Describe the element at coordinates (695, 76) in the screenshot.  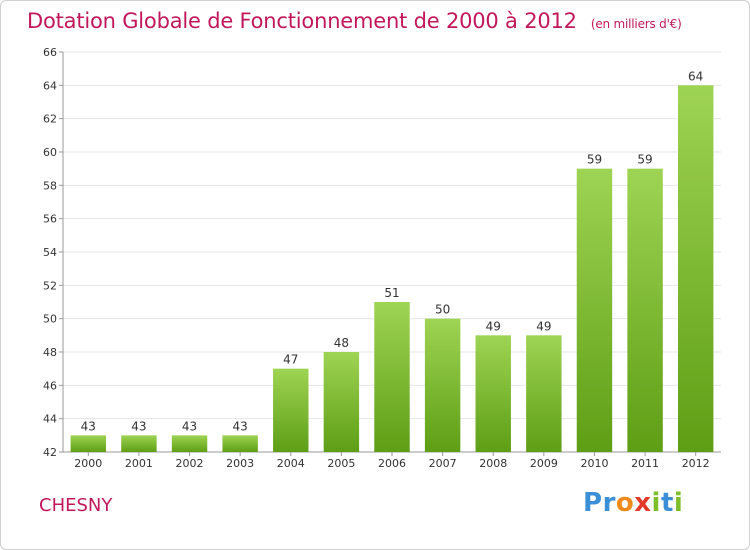
I see `data-label: 64` at that location.